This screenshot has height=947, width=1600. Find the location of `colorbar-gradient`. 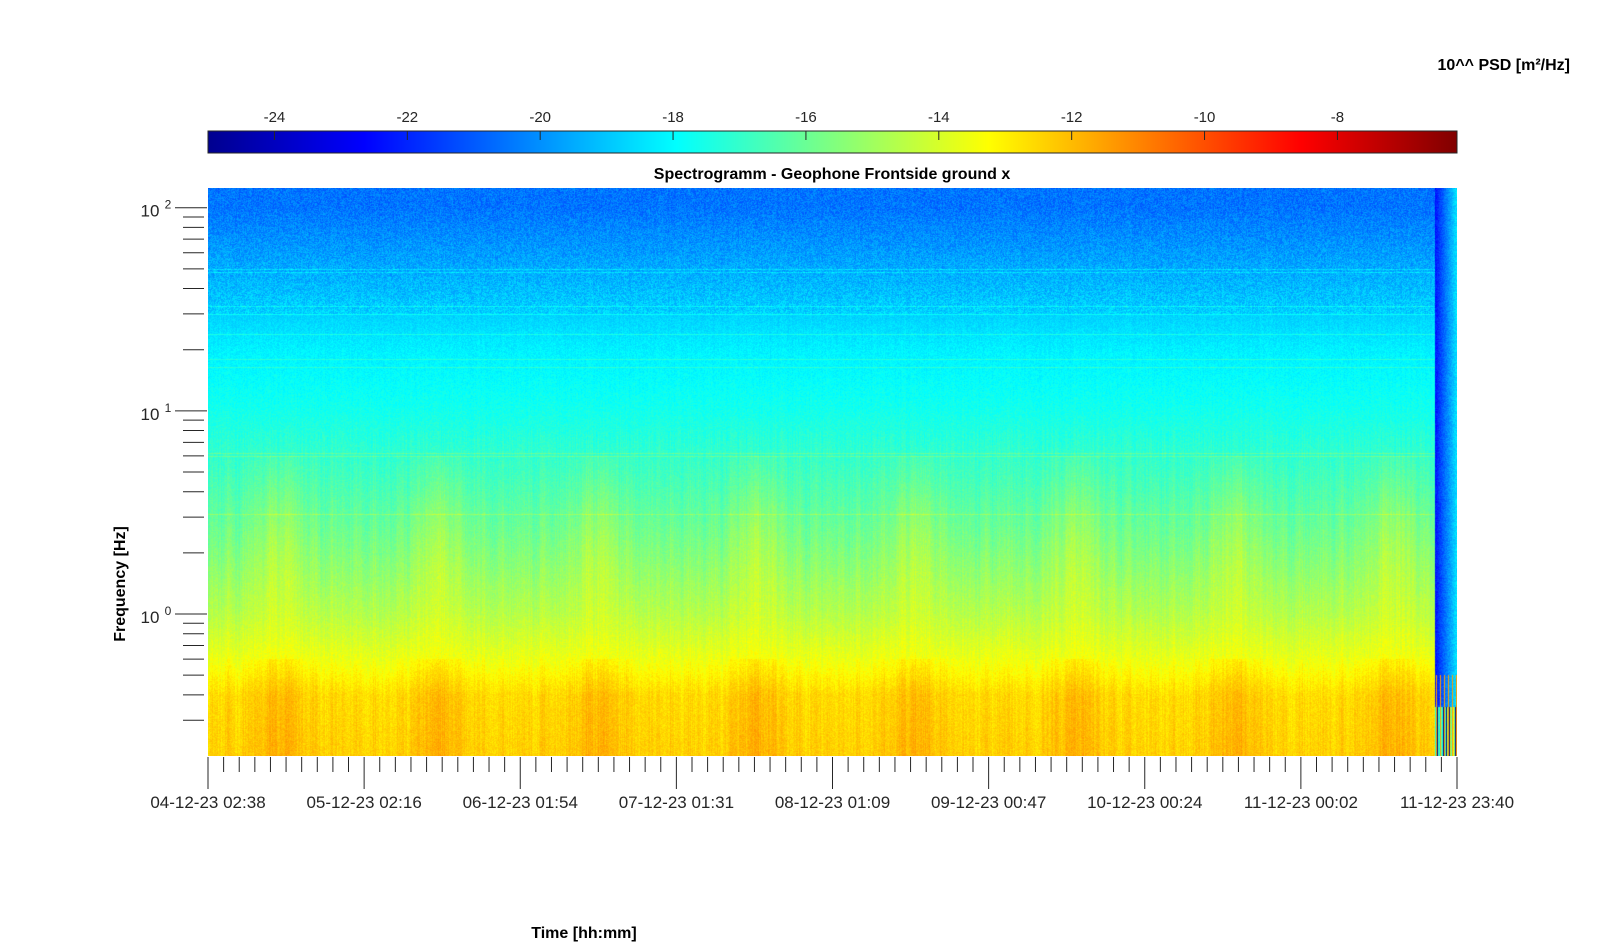

colorbar-gradient is located at coordinates (832, 142).